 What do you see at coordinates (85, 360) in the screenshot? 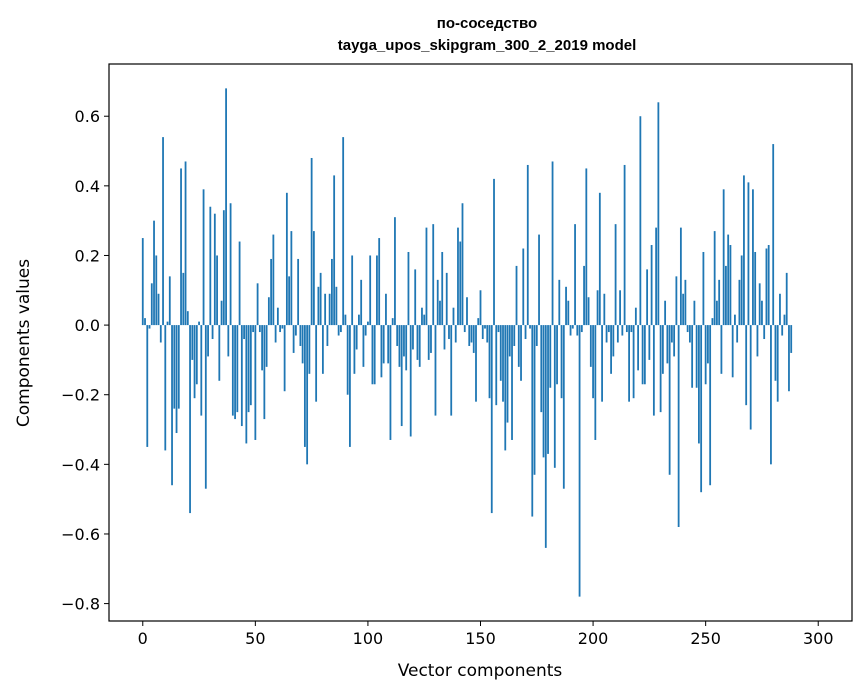
I see `y-axis-ticks: −0.8 −0.6 −0.4 −0.2 0.0 0.2 0.4 0.6` at bounding box center [85, 360].